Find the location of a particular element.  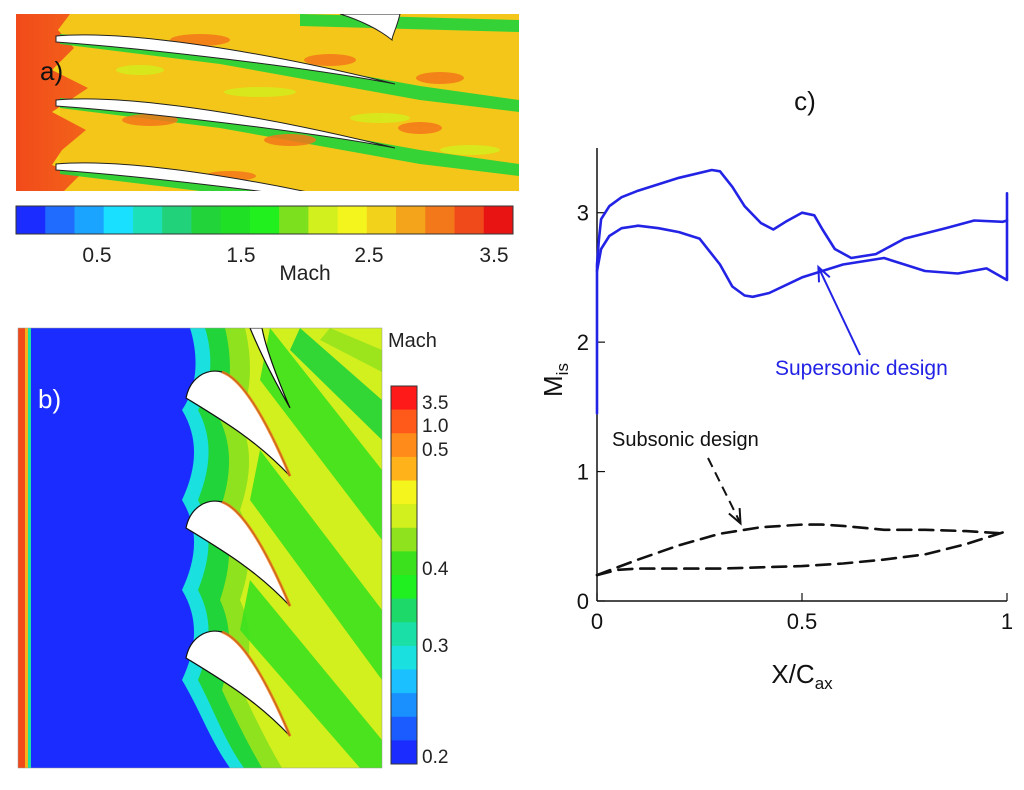

series-line-subsonic-design is located at coordinates (802, 550).